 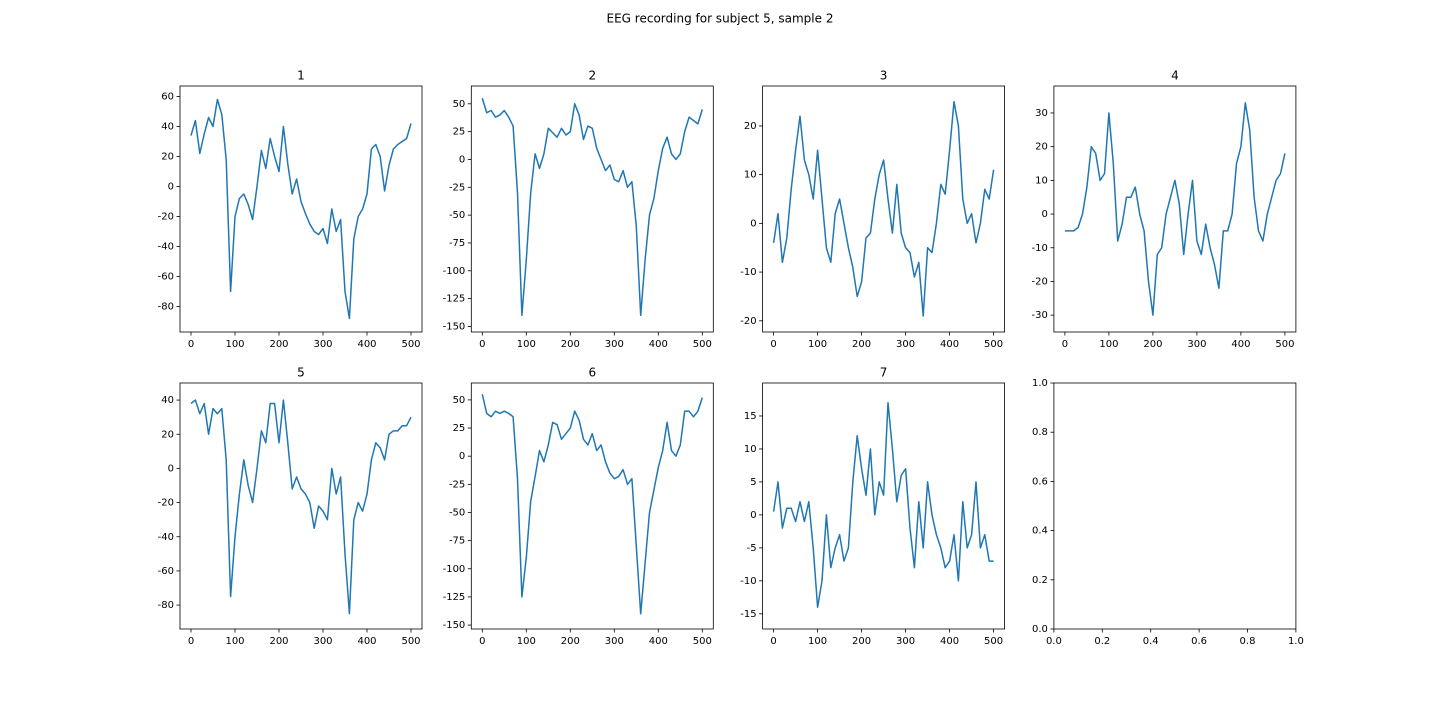 What do you see at coordinates (459, 104) in the screenshot?
I see `y-tick-label: 50` at bounding box center [459, 104].